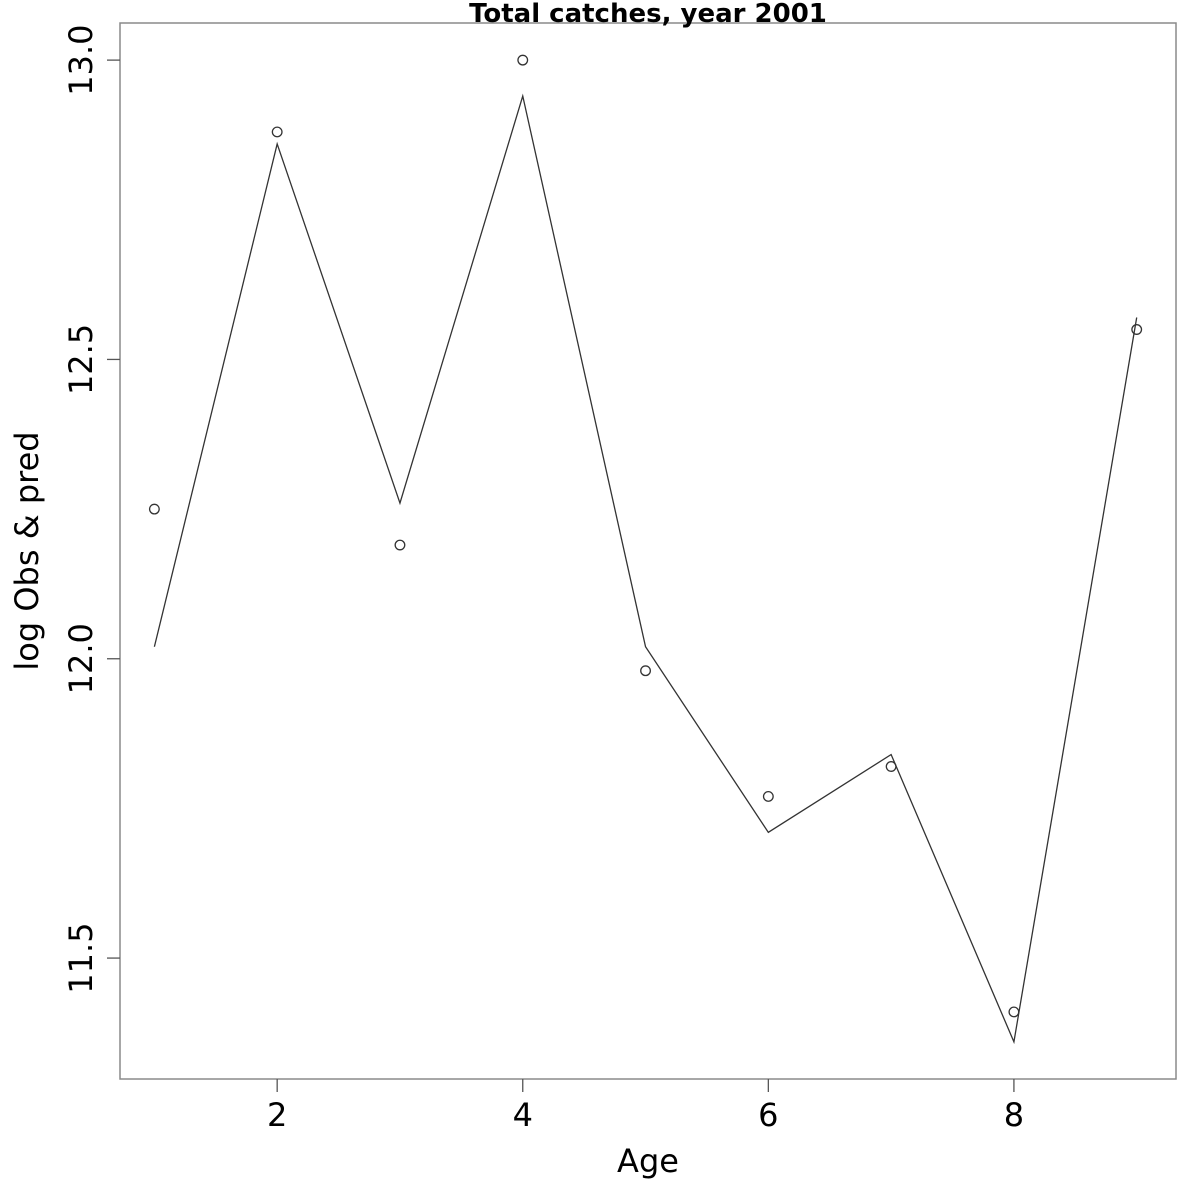  Describe the element at coordinates (648, 1161) in the screenshot. I see `x-axis-label: Age` at that location.